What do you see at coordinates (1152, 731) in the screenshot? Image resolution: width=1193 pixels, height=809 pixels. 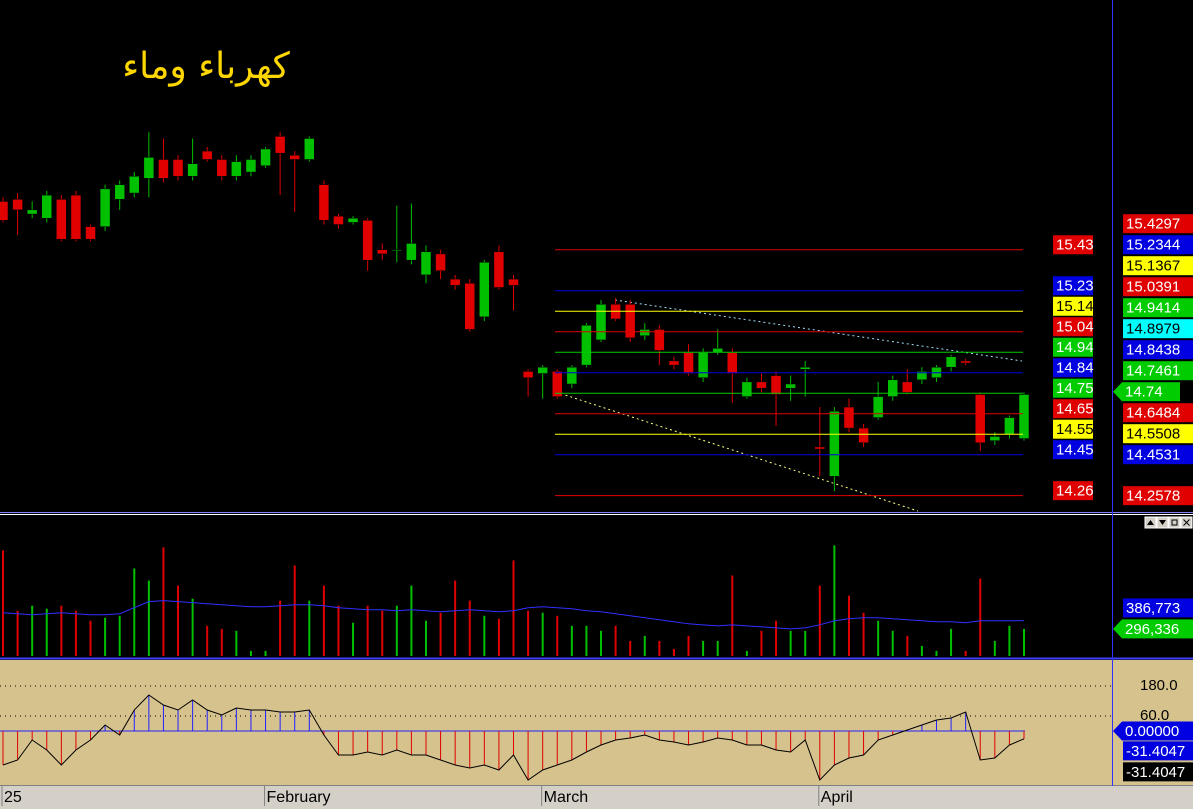 I see `zero-label-box-text: 0.00000` at bounding box center [1152, 731].